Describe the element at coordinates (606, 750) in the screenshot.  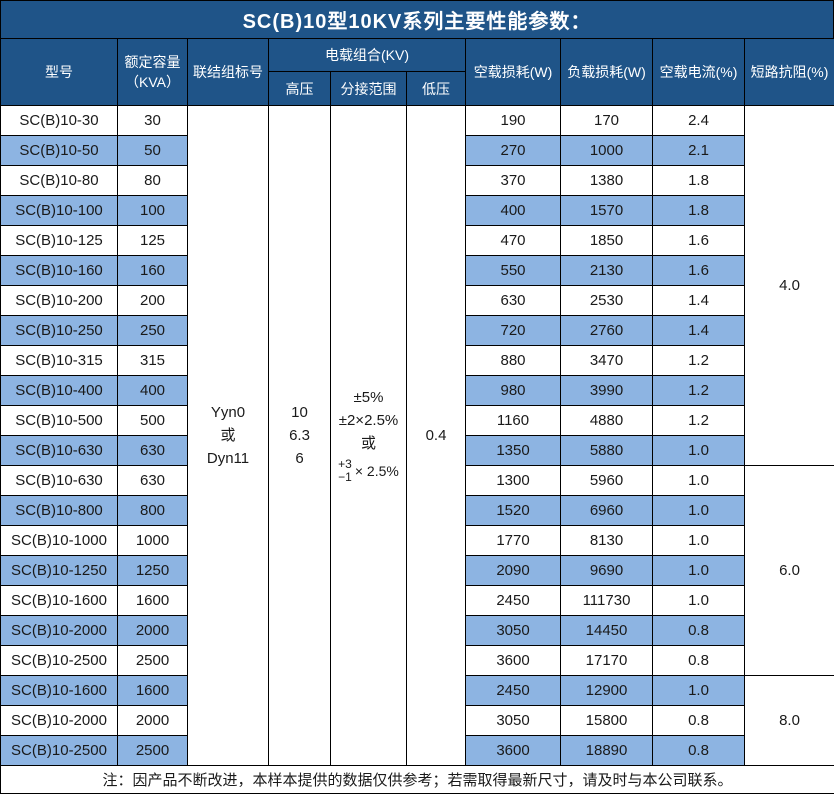
I see `load-loss-cell: 18890` at that location.